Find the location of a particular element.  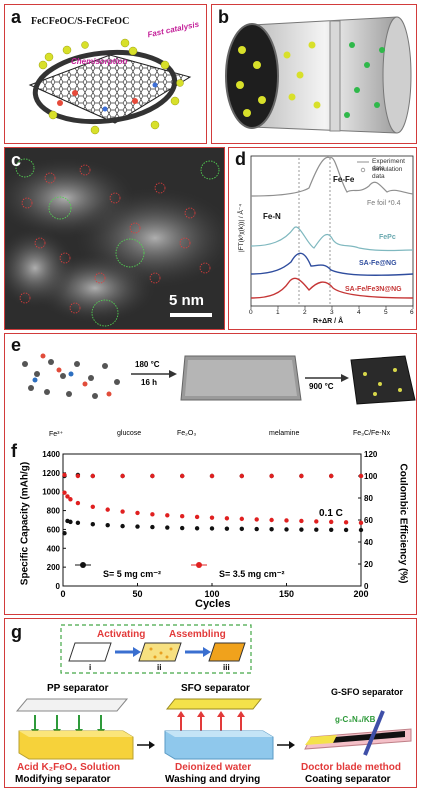

legend-experiment: Experiment data is located at coordinates (388, 165).